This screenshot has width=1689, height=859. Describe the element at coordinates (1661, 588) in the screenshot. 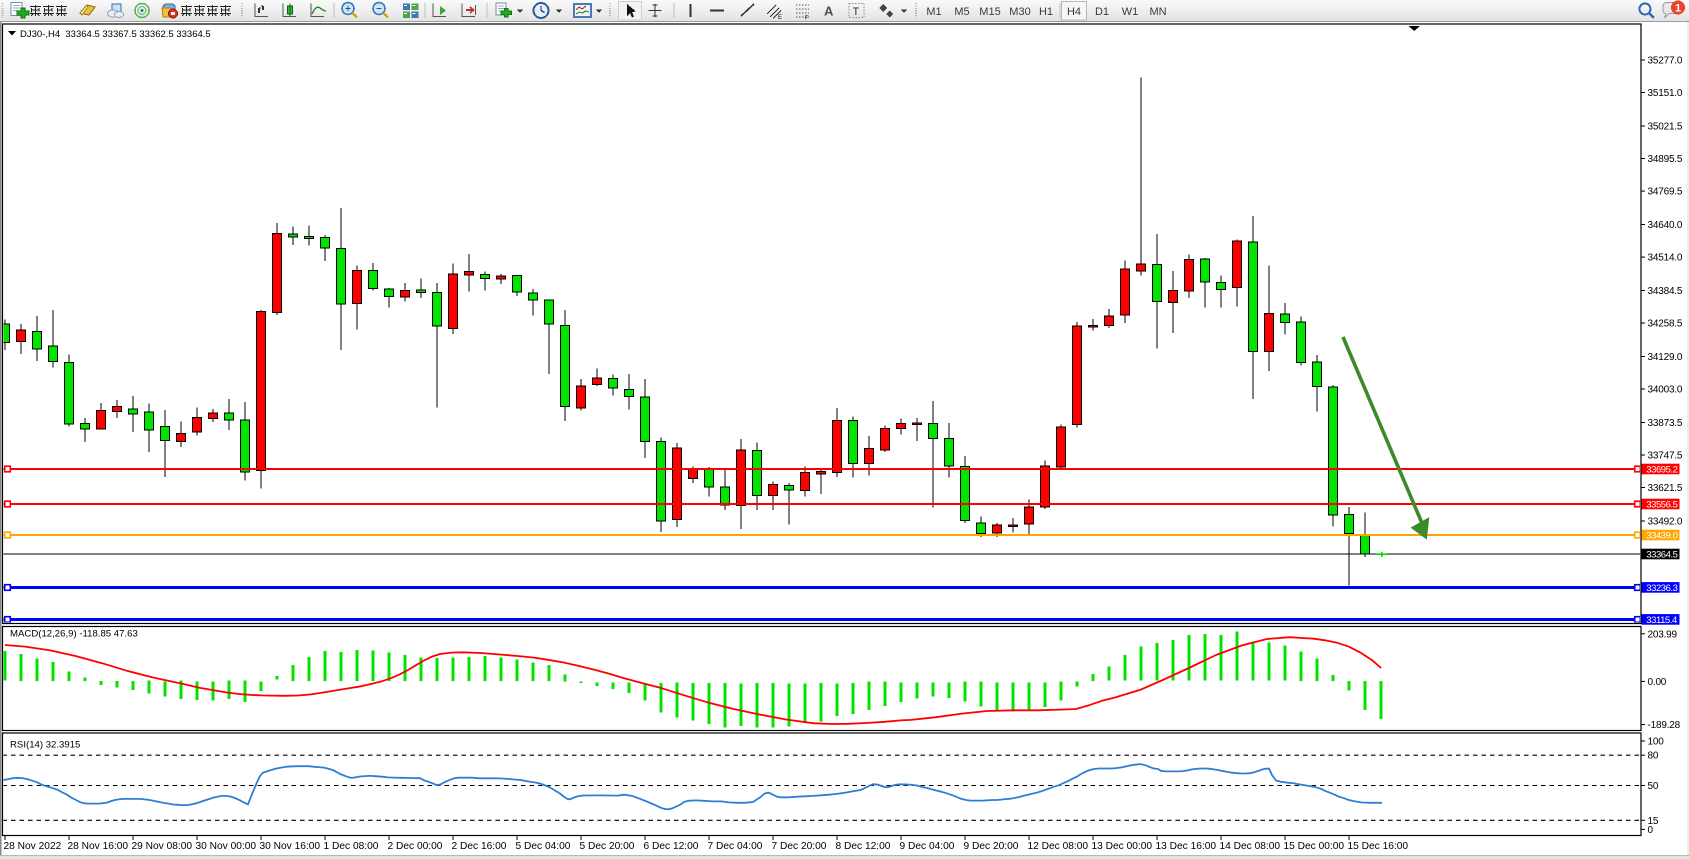

I see `svg-text: 33236.3` at that location.